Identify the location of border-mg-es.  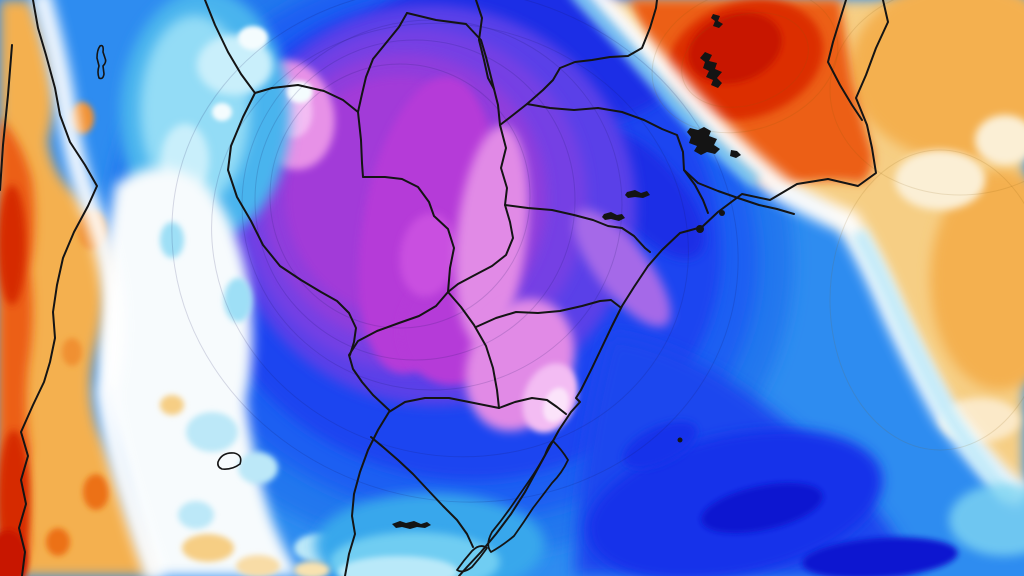
(845, 60).